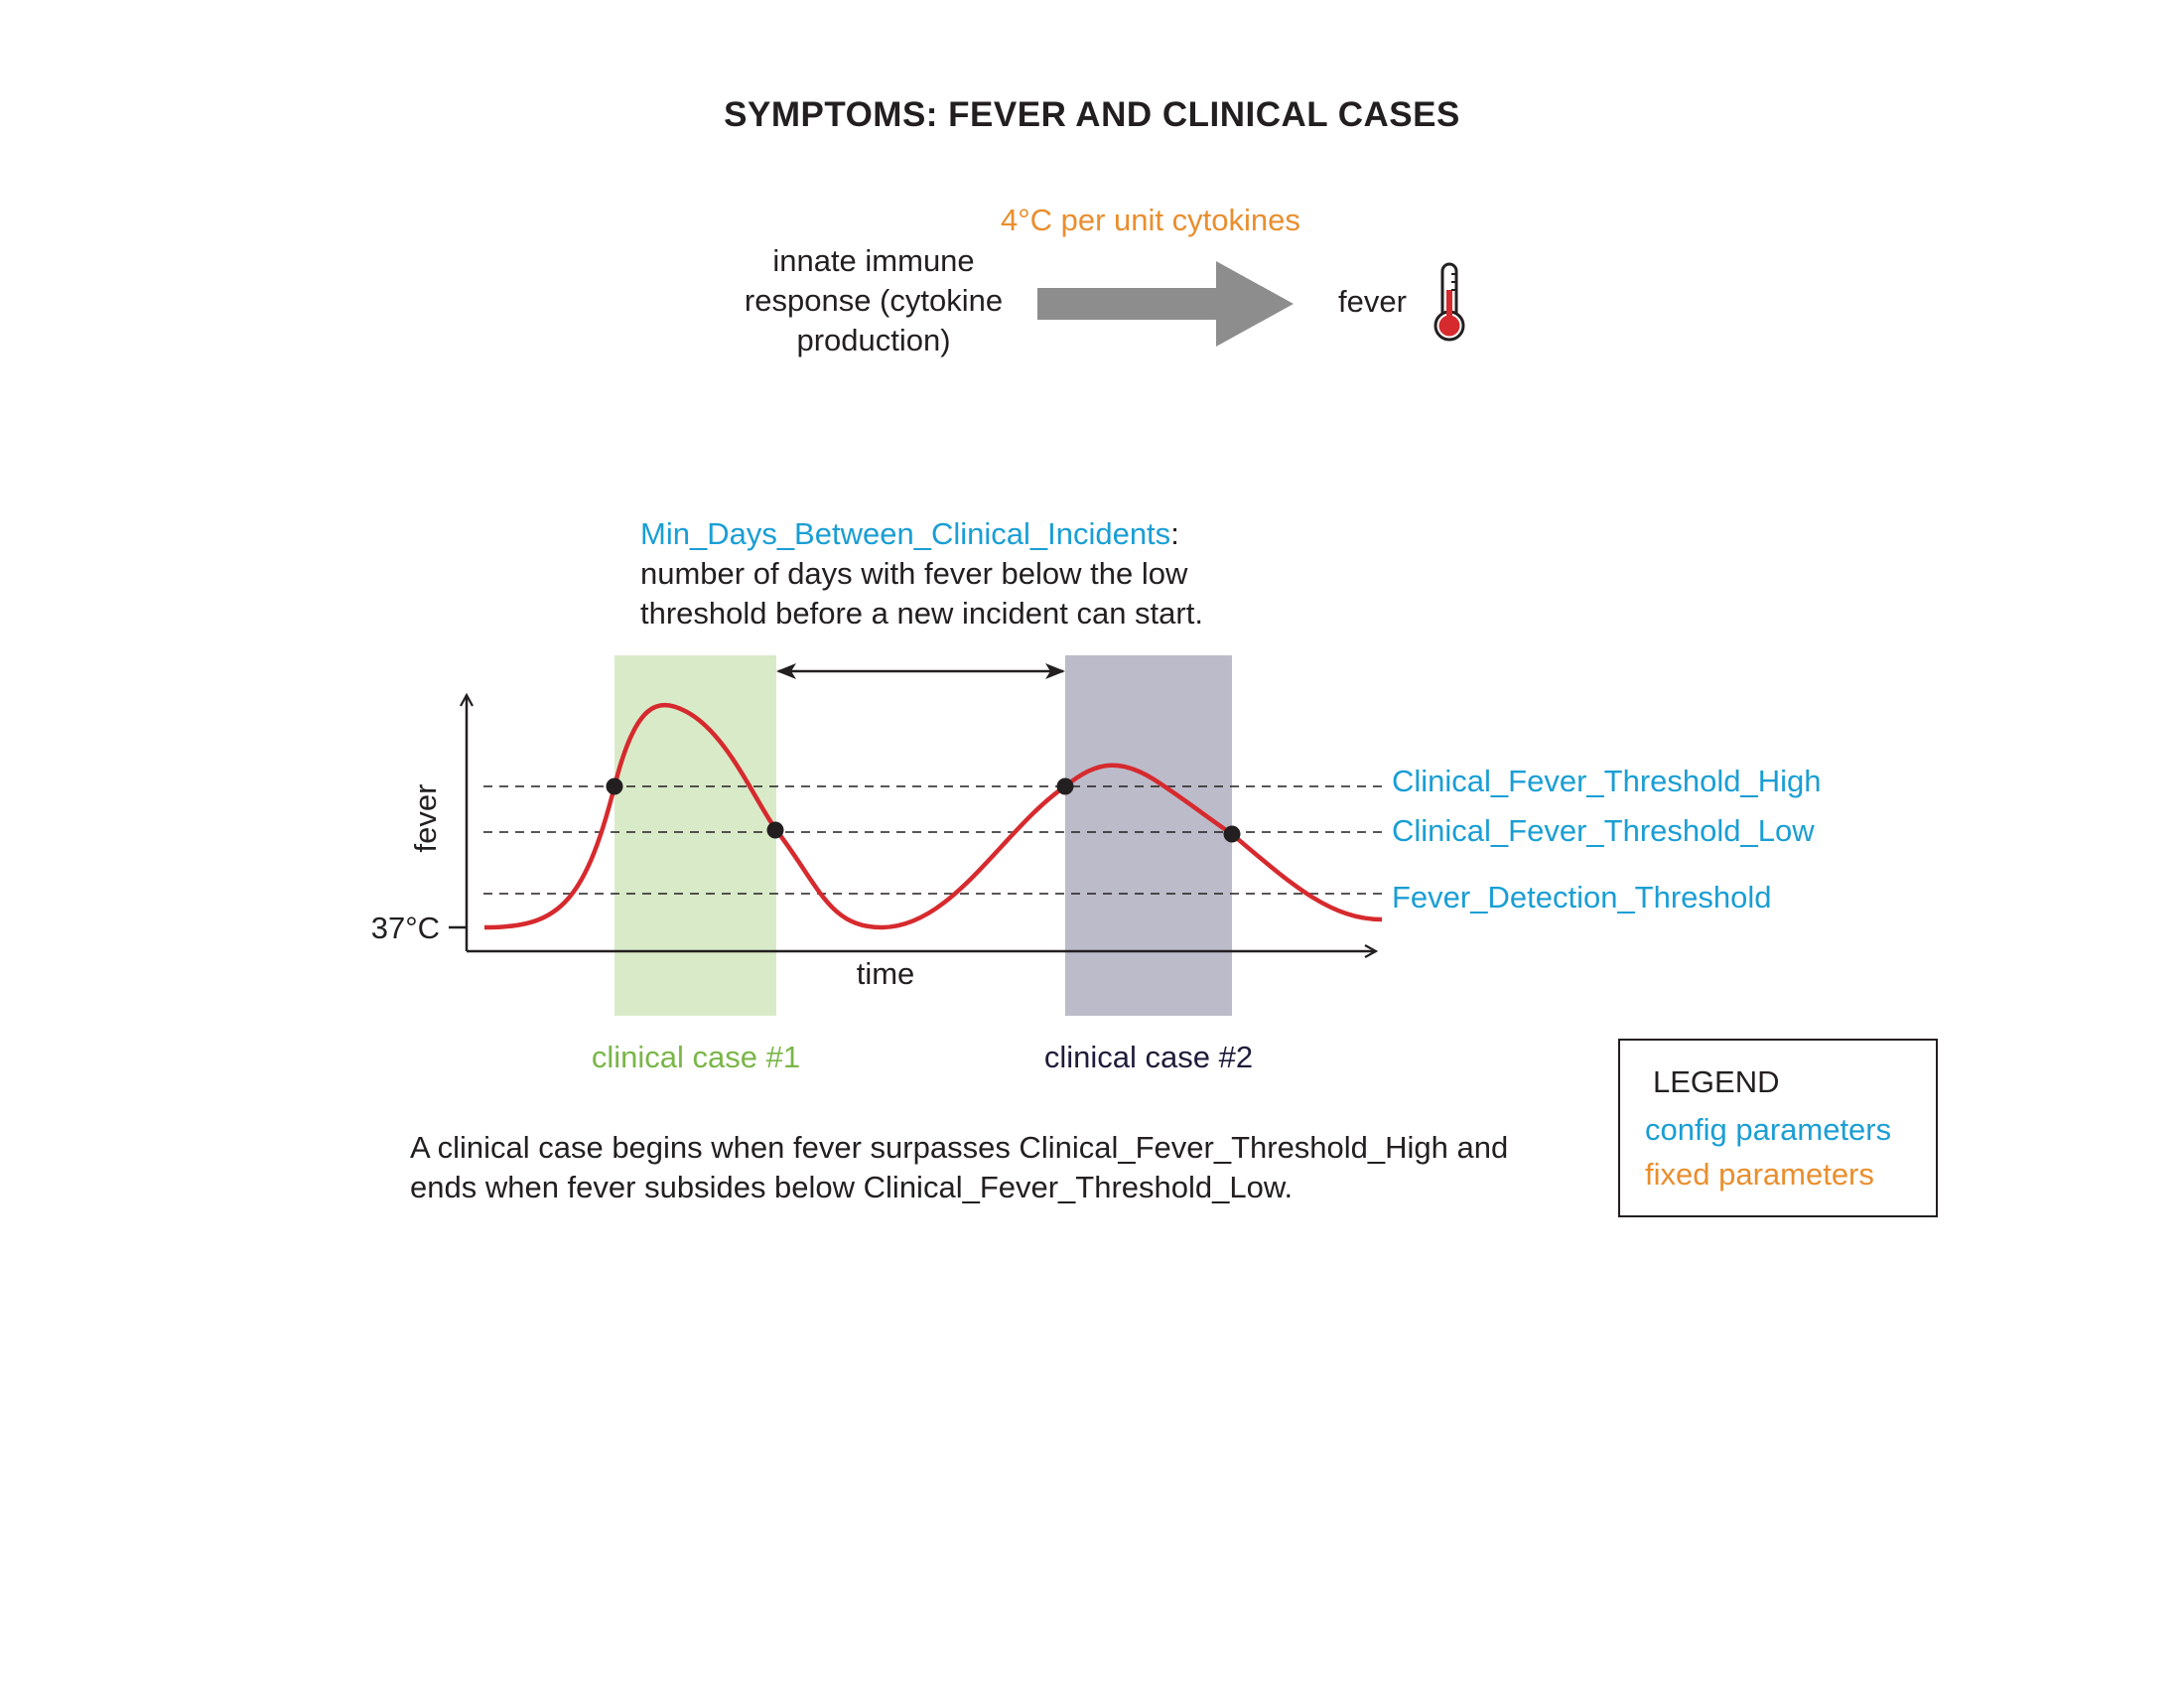  I want to click on case-1-start-point, so click(614, 786).